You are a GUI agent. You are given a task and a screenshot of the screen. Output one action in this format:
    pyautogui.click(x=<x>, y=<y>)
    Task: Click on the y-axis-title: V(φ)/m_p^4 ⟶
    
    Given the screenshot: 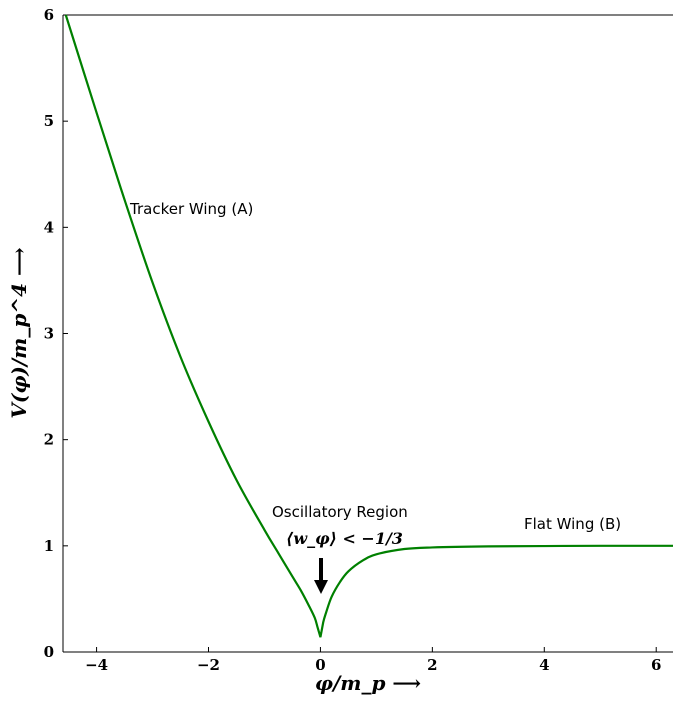 What is the action you would take?
    pyautogui.click(x=19, y=332)
    